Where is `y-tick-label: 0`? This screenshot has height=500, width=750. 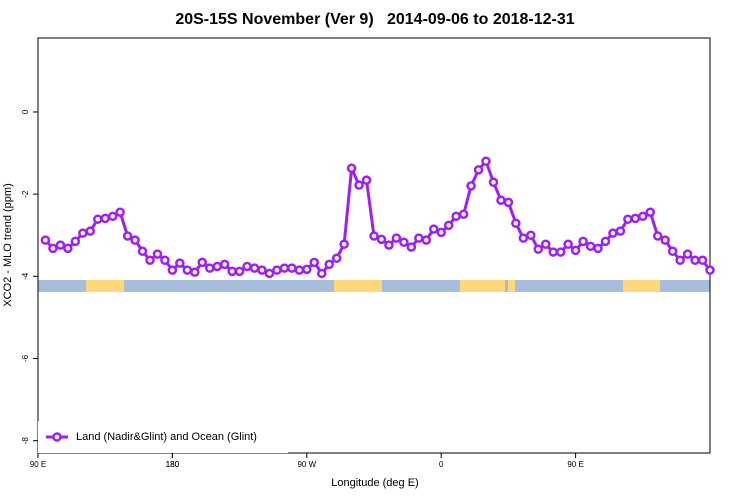 y-tick-label: 0 is located at coordinates (25, 111).